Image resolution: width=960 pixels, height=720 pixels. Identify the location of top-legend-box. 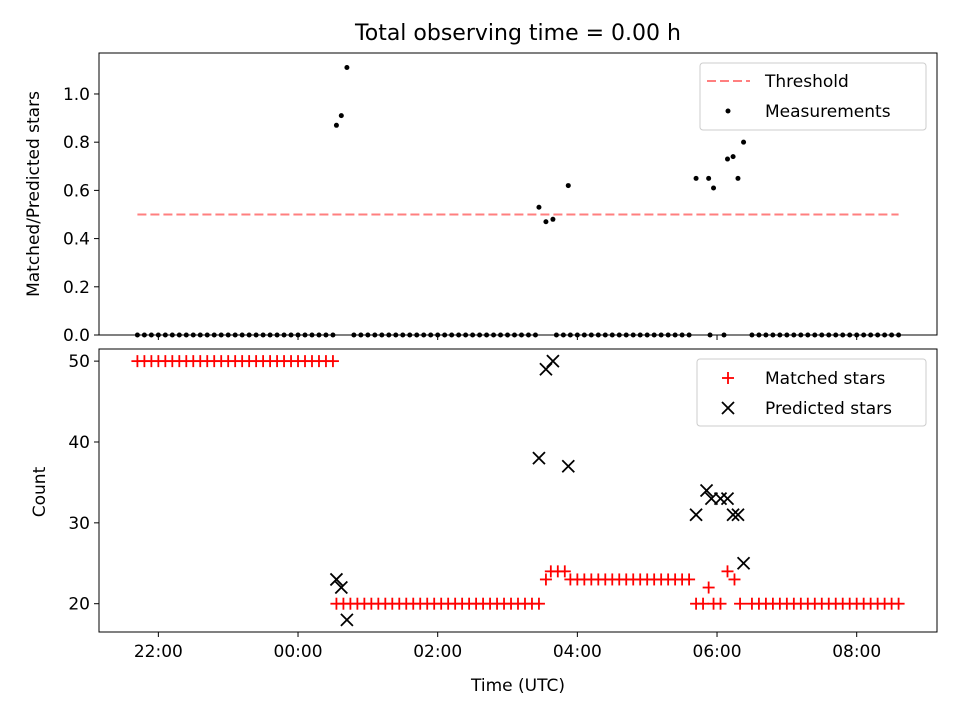
(813, 96).